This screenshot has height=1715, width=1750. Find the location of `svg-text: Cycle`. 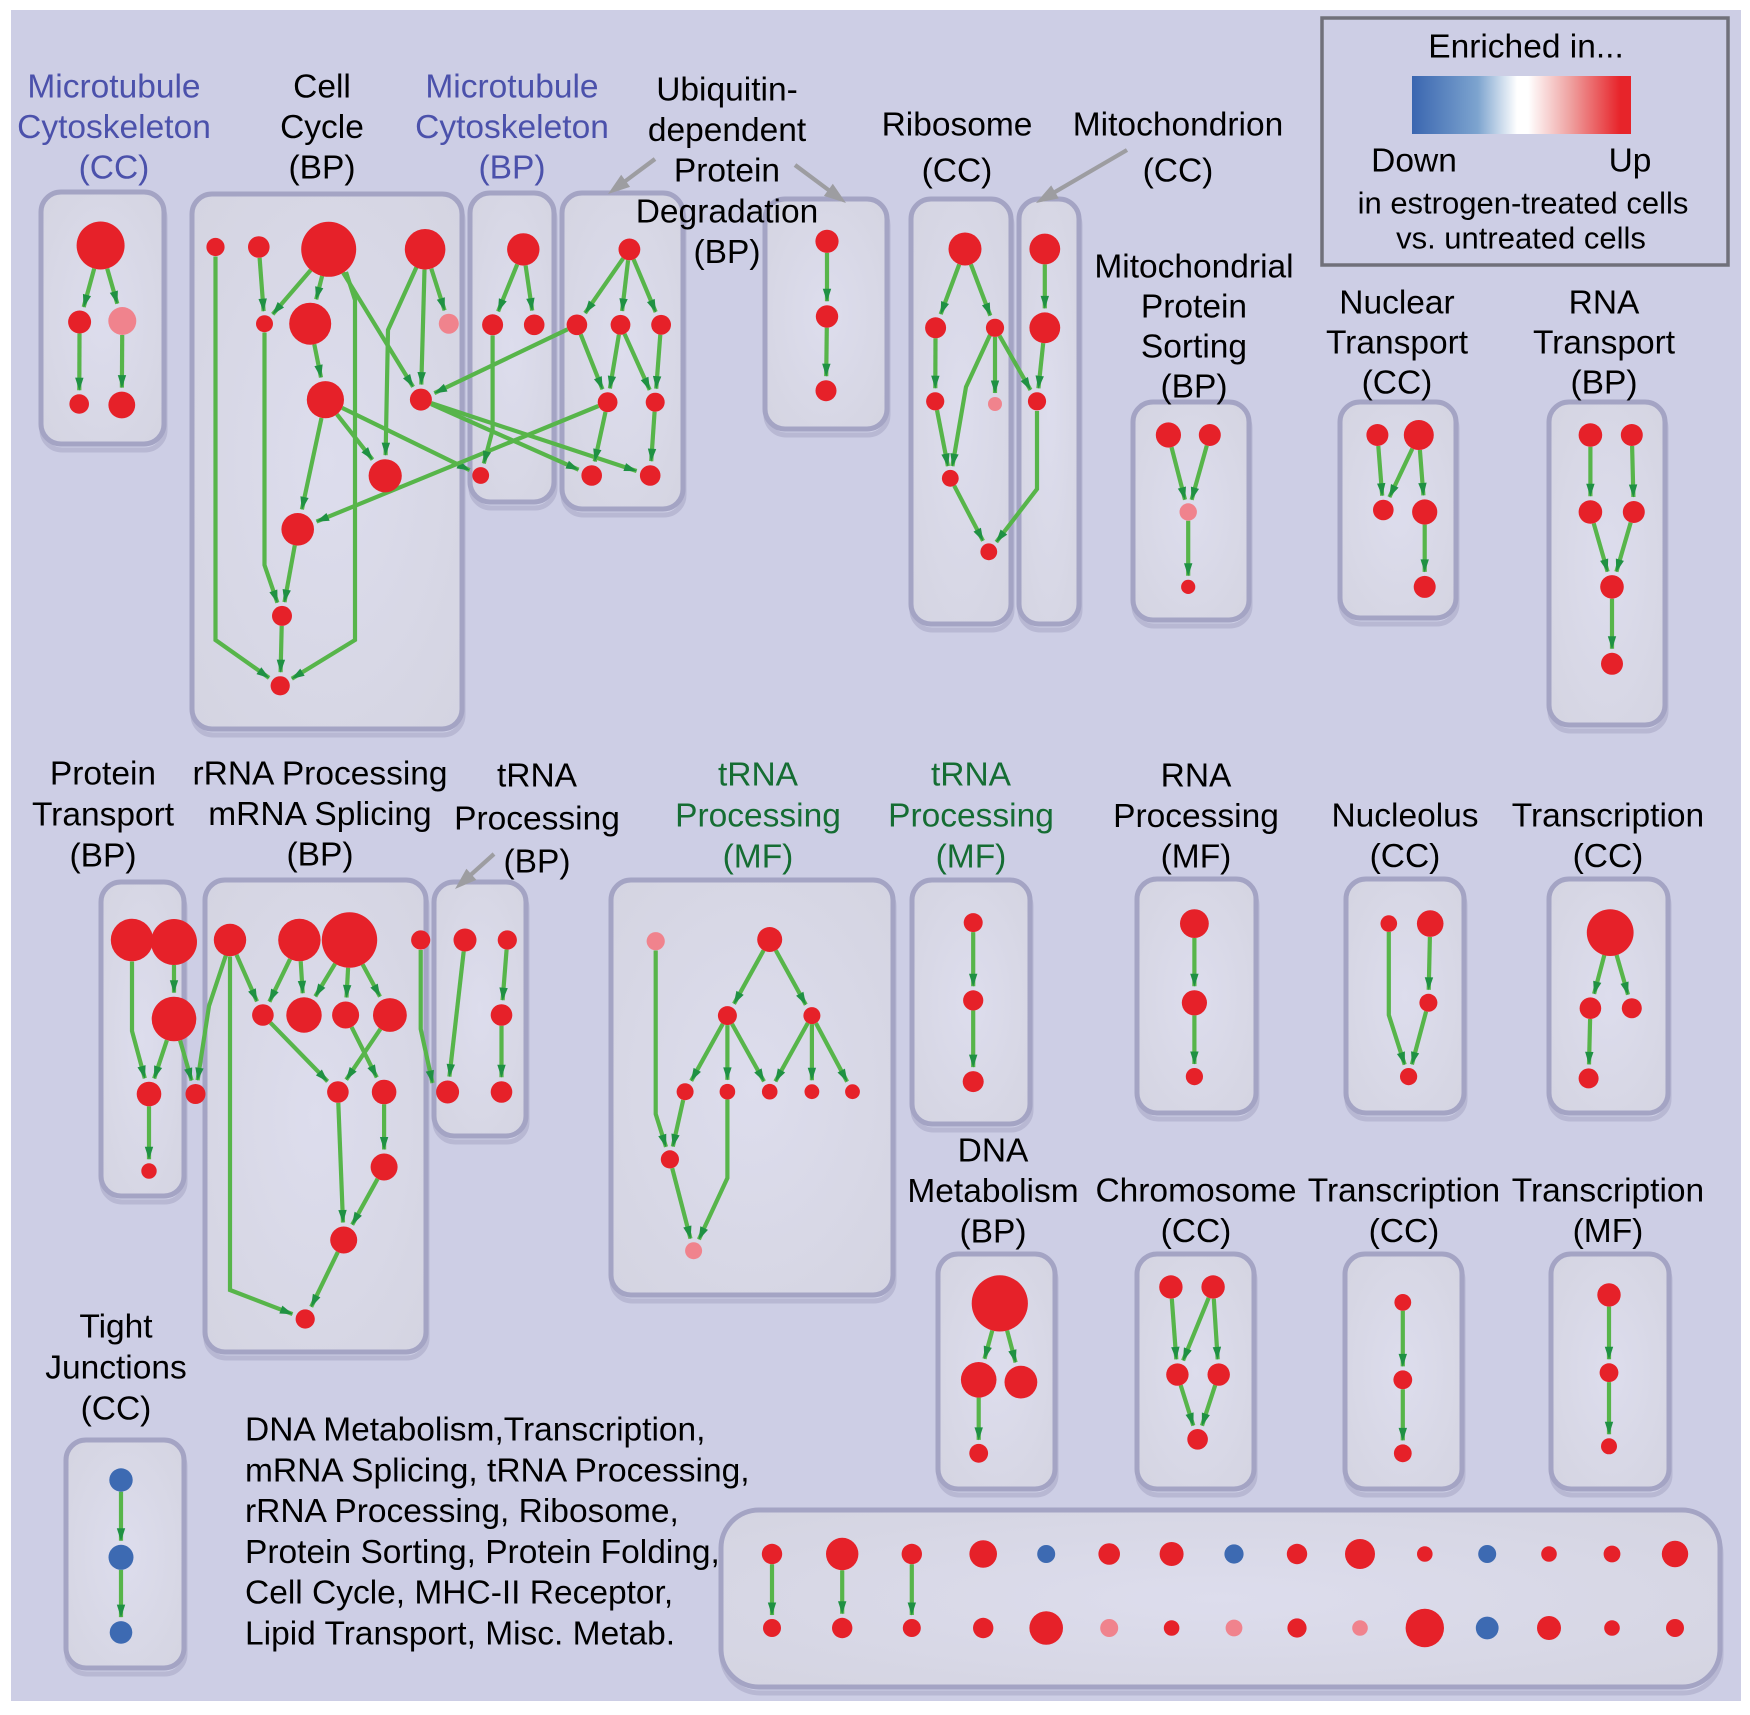

svg-text: Cycle is located at coordinates (322, 127).